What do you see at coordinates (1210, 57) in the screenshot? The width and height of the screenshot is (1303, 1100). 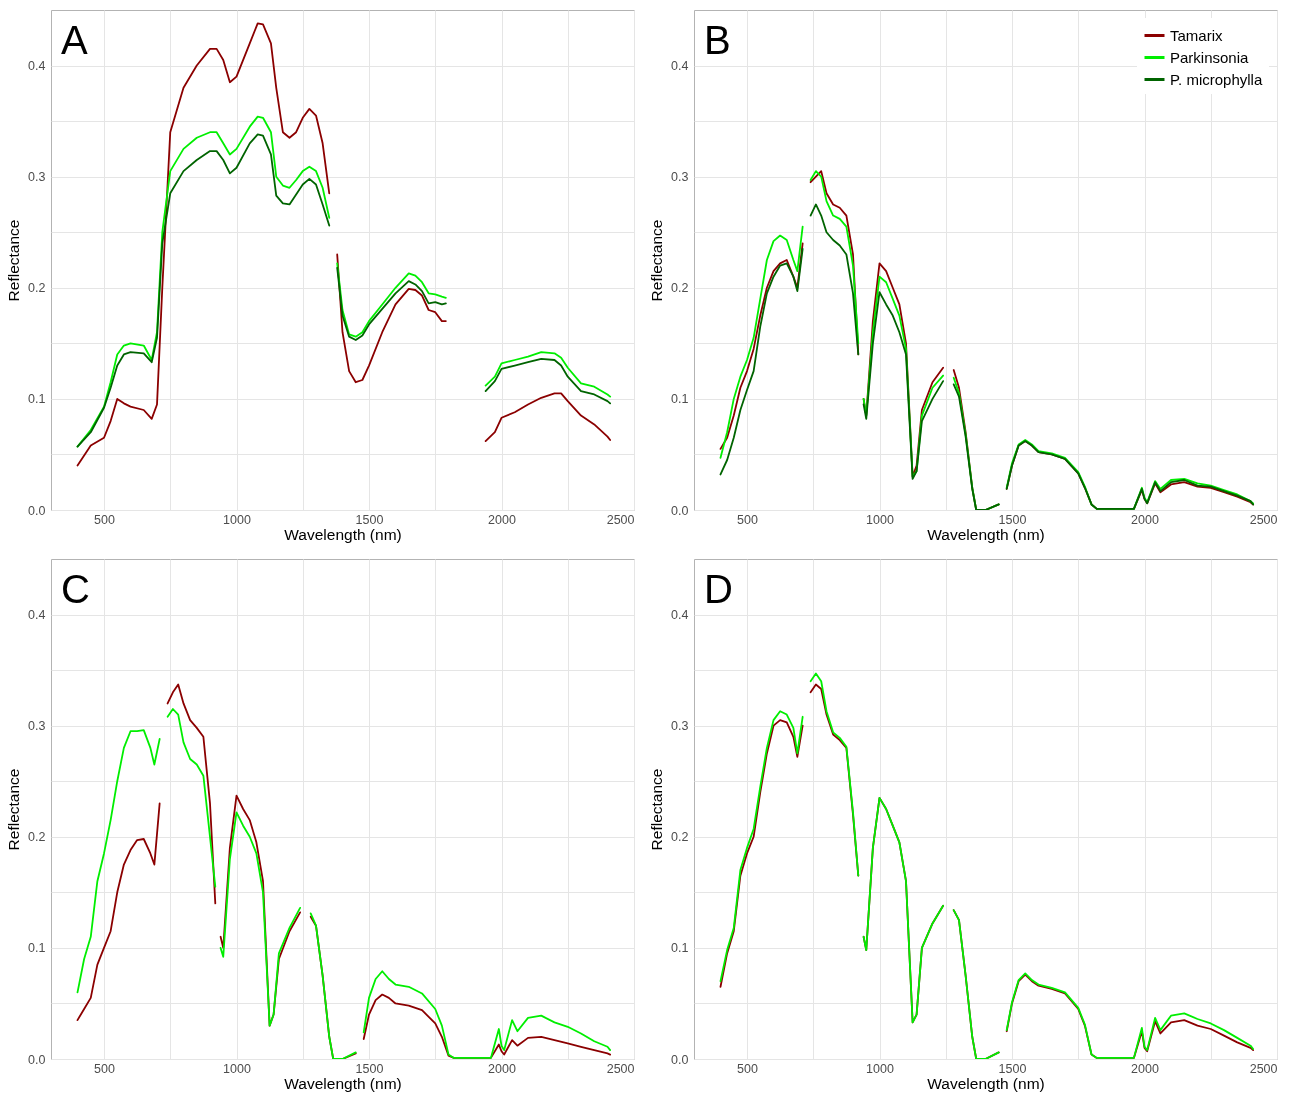 I see `legend-label: Parkinsonia` at bounding box center [1210, 57].